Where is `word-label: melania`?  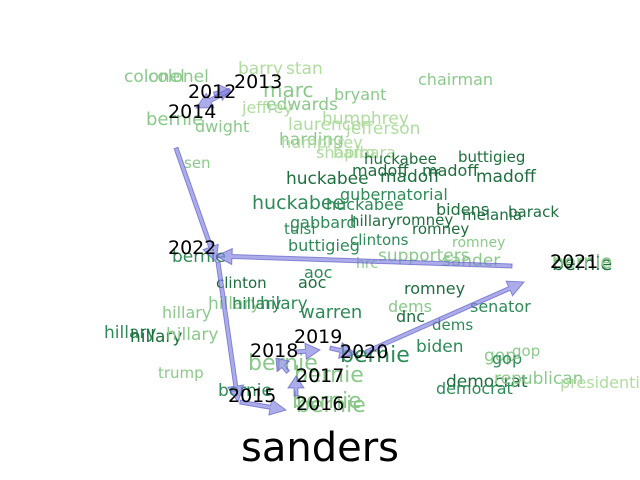 word-label: melania is located at coordinates (492, 215).